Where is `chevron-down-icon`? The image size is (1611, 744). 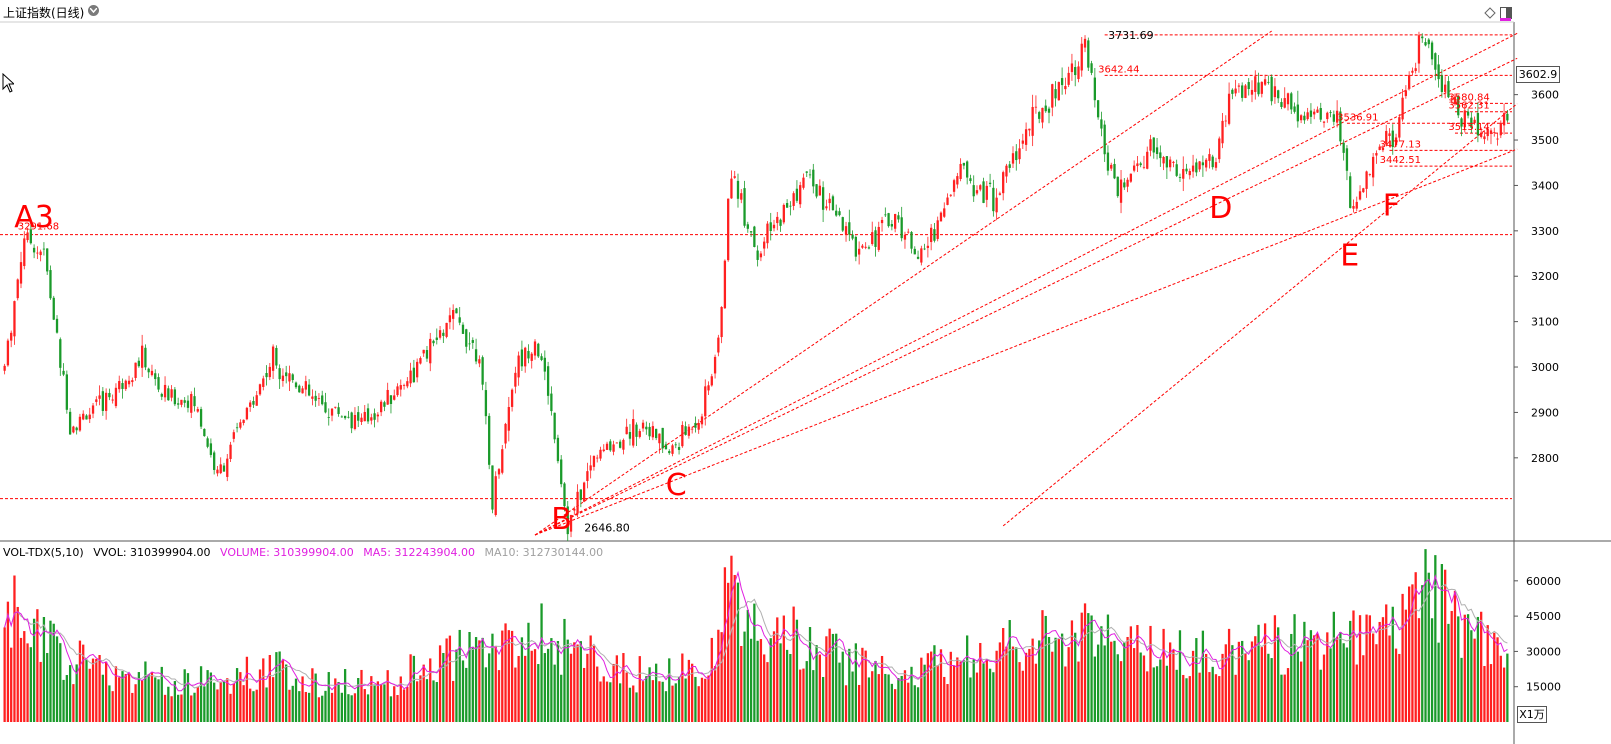
chevron-down-icon is located at coordinates (93, 10).